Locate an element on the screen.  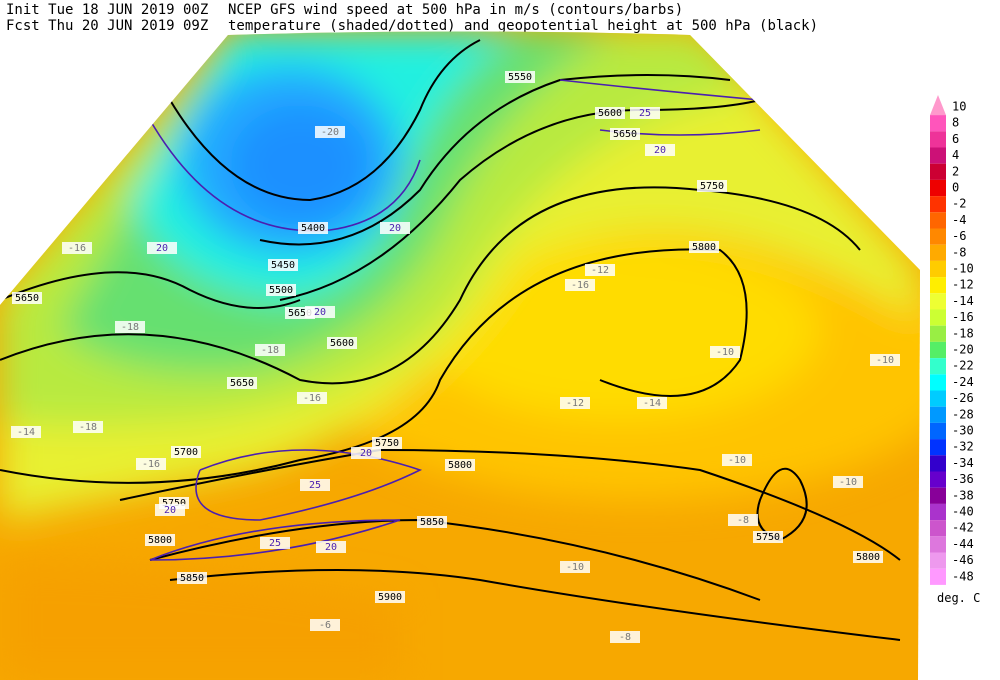
height-label: 5450 is located at coordinates (283, 265).